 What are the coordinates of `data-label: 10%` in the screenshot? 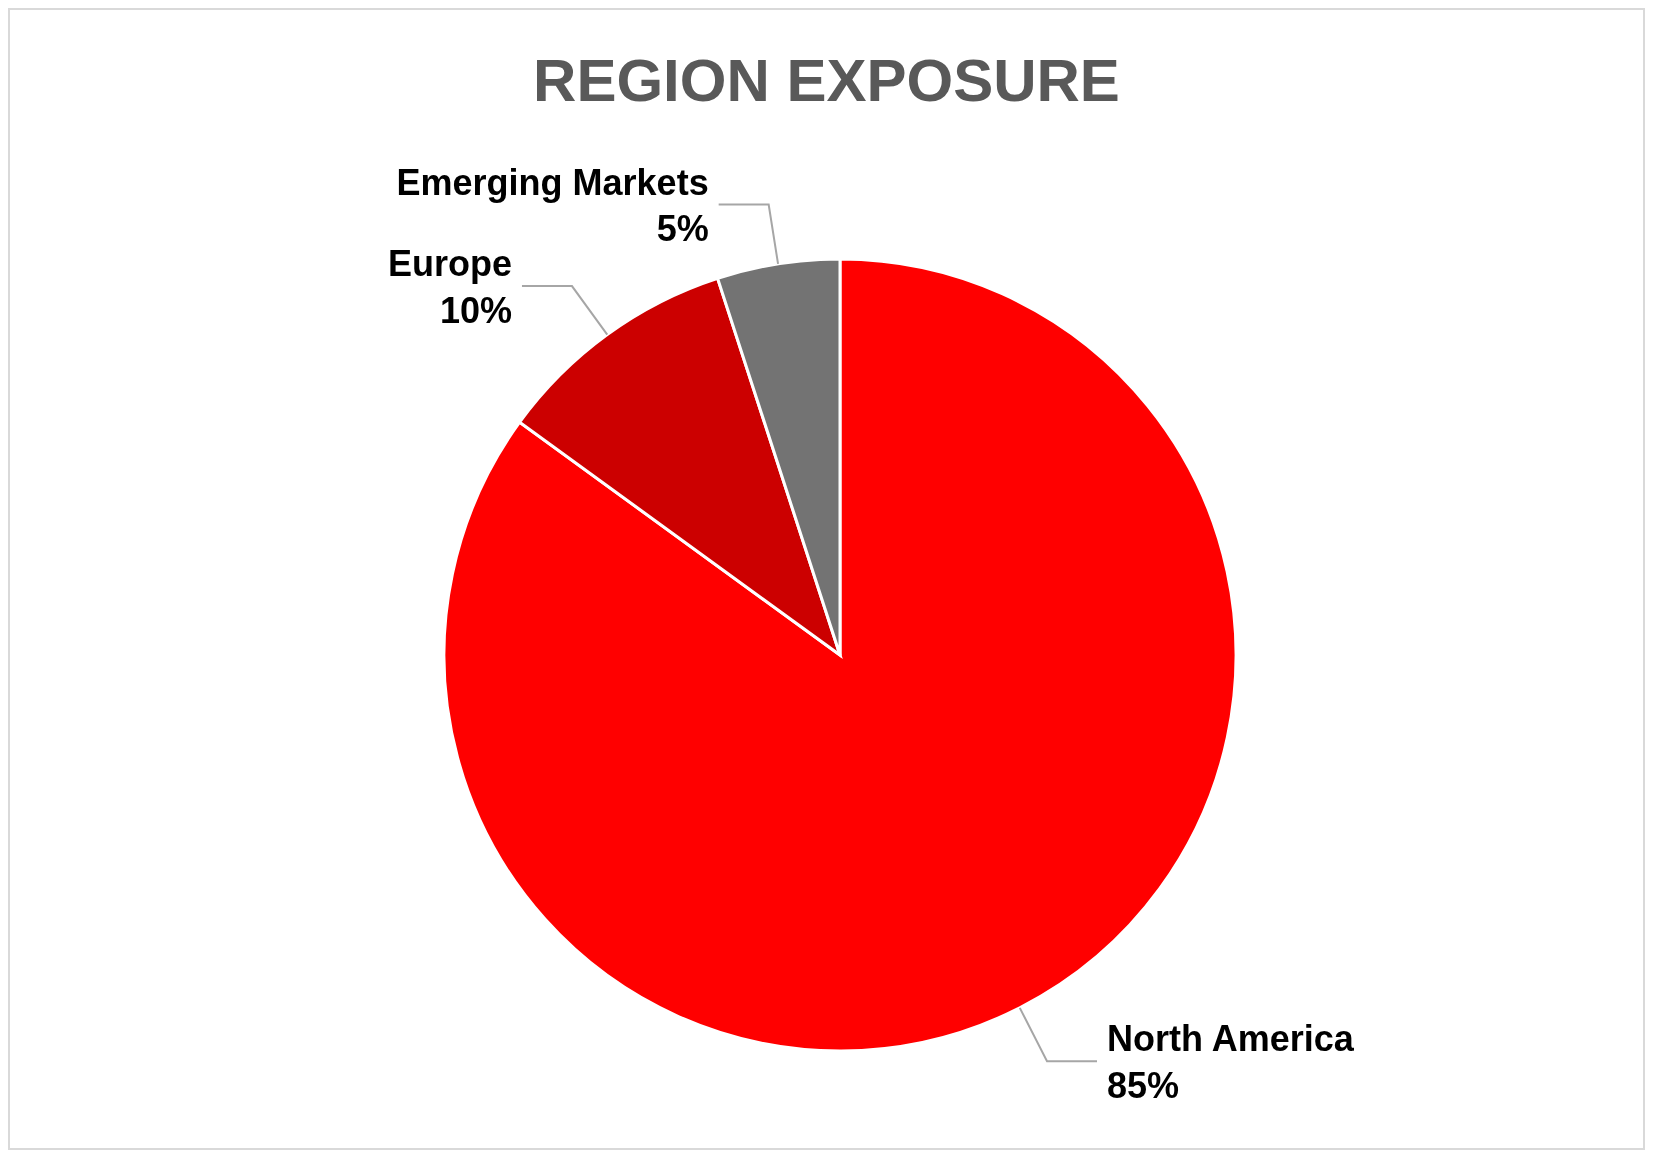 It's located at (475, 310).